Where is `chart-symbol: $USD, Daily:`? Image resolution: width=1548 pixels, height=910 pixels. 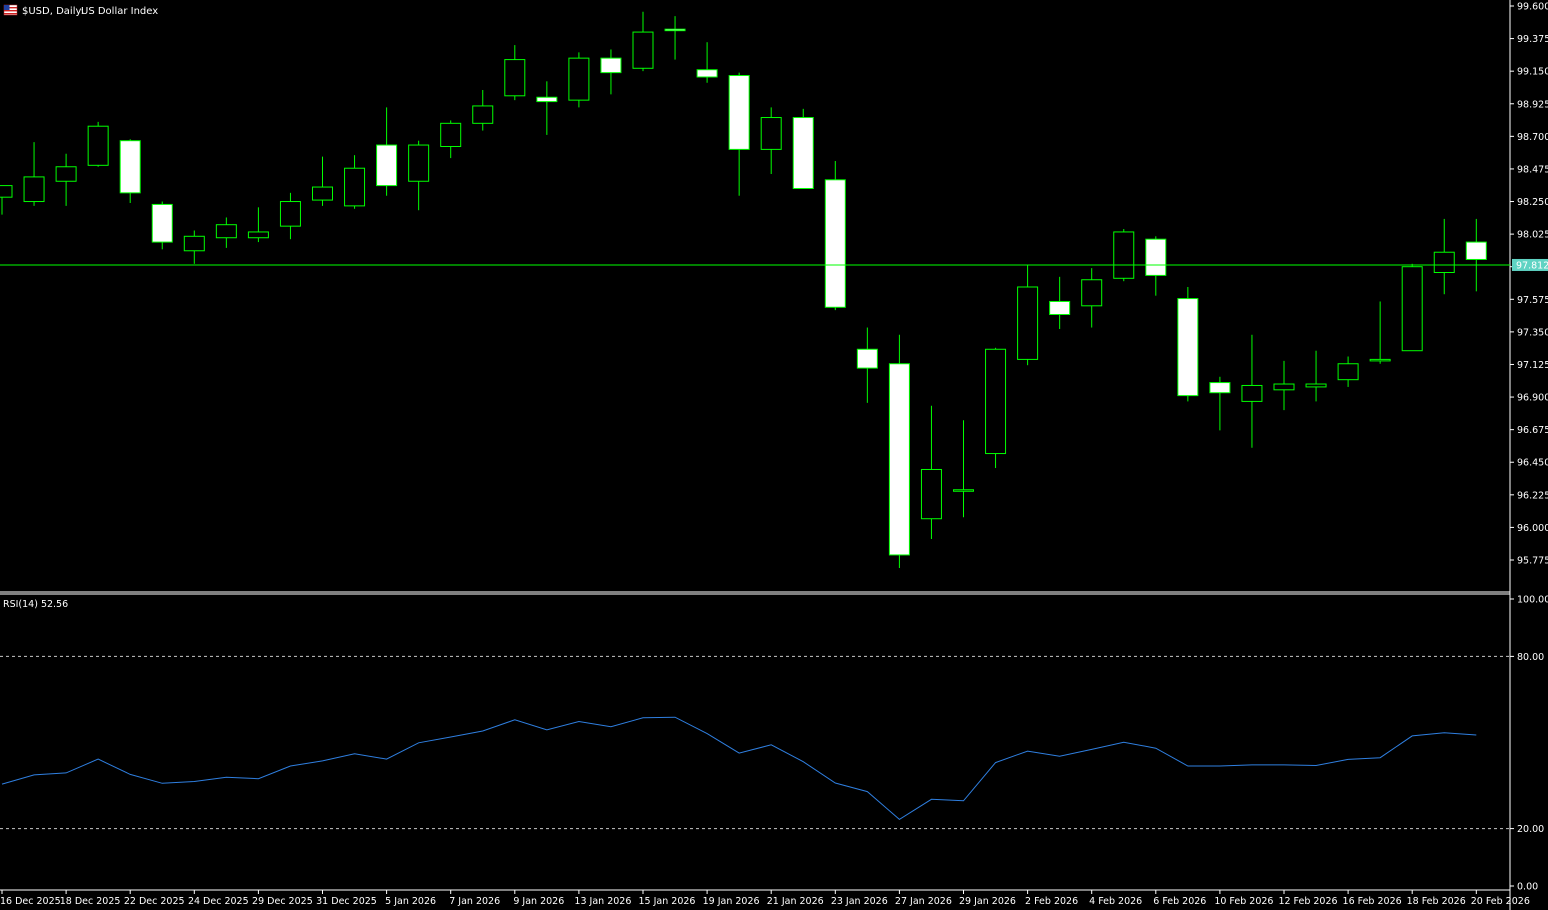 chart-symbol: $USD, Daily: is located at coordinates (53, 11).